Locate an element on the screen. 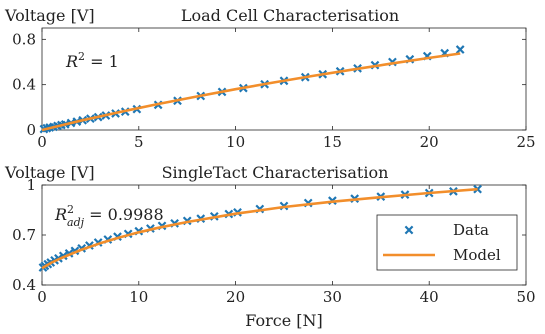 The image size is (545, 334). y-tick-label: 0.8 is located at coordinates (24, 39).